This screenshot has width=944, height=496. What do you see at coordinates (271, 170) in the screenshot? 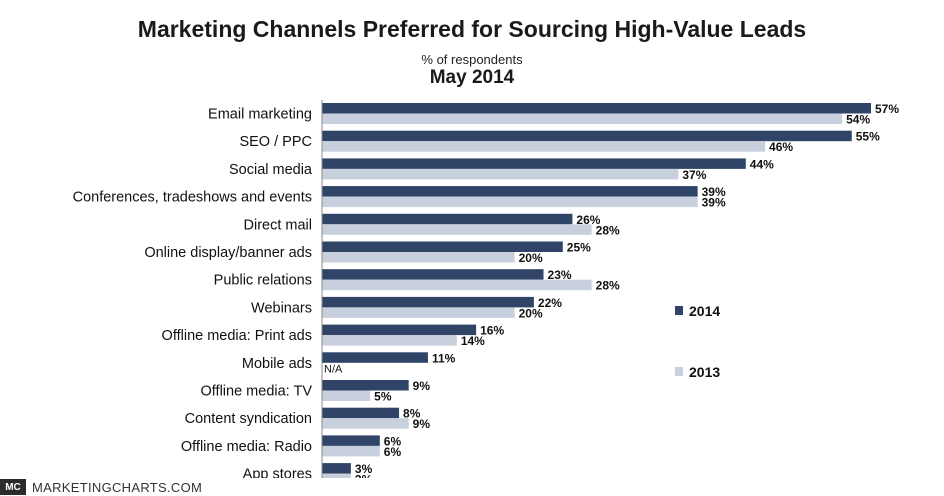
I see `category-label: Social media` at bounding box center [271, 170].